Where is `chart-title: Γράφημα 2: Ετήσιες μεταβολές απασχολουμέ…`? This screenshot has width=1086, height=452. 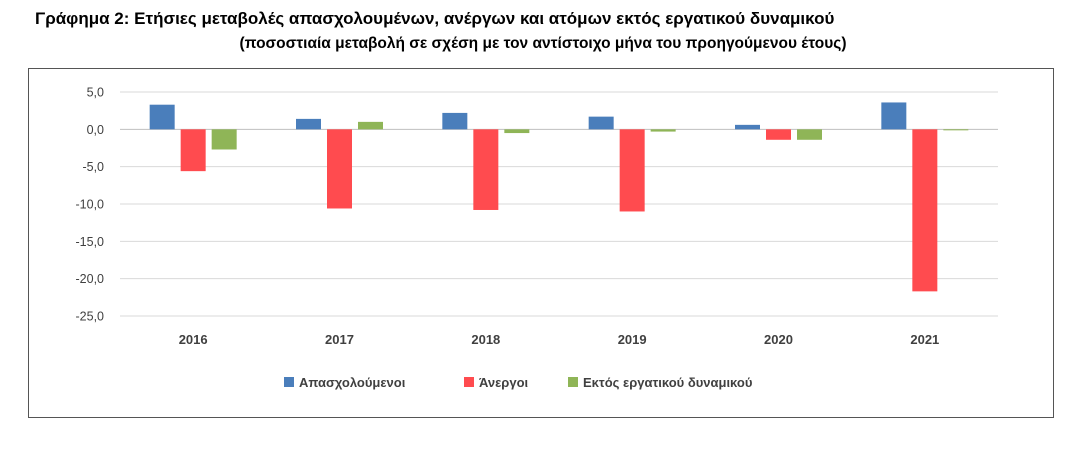
chart-title: Γράφημα 2: Ετήσιες μεταβολές απασχολουμέ… is located at coordinates (435, 18).